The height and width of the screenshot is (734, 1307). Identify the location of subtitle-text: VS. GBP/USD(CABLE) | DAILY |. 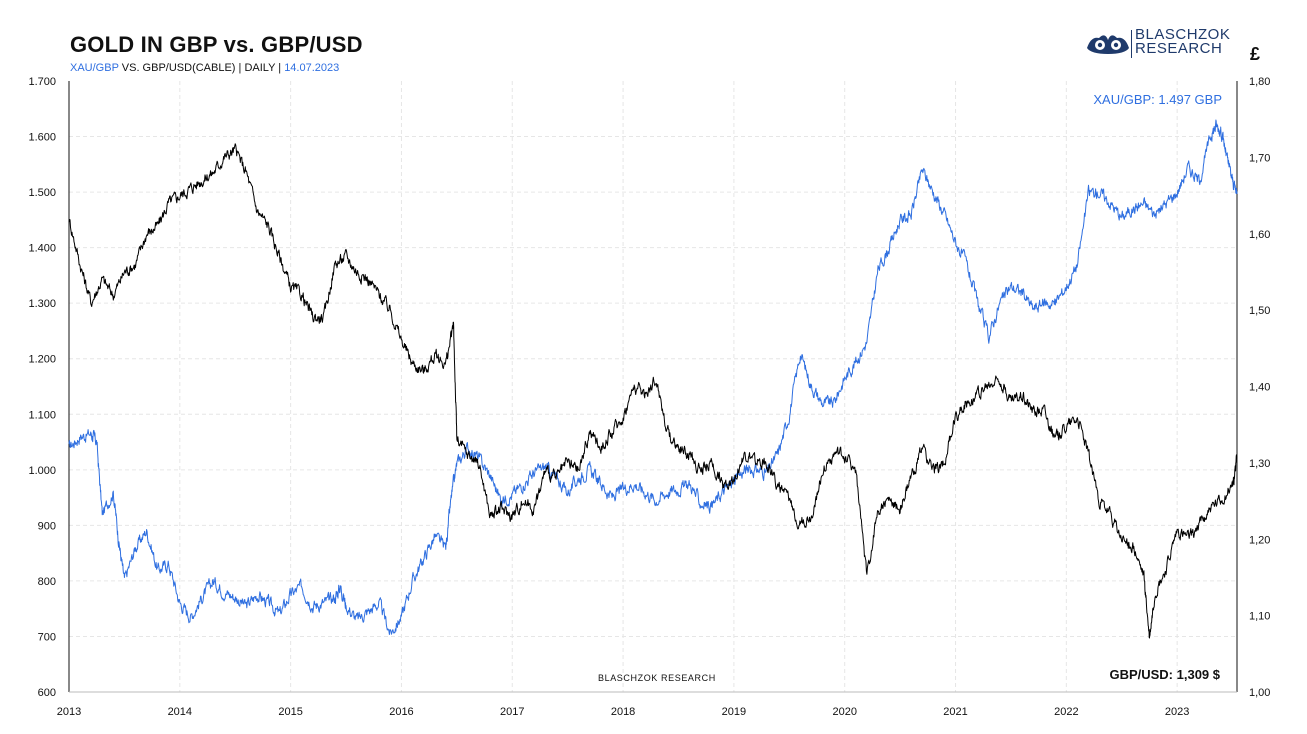
(201, 68).